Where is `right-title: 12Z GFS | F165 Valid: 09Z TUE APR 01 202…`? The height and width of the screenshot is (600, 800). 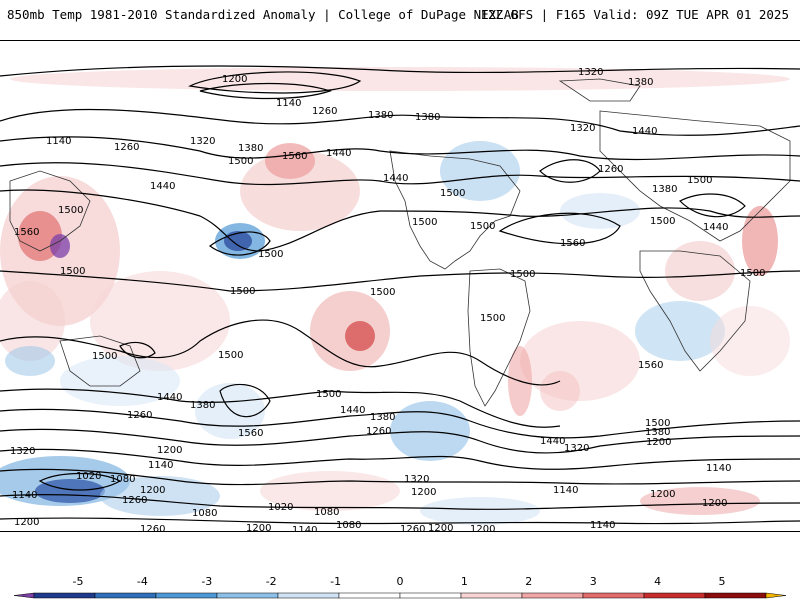
right-title: 12Z GFS | F165 Valid: 09Z TUE APR 01 202… is located at coordinates (634, 14).